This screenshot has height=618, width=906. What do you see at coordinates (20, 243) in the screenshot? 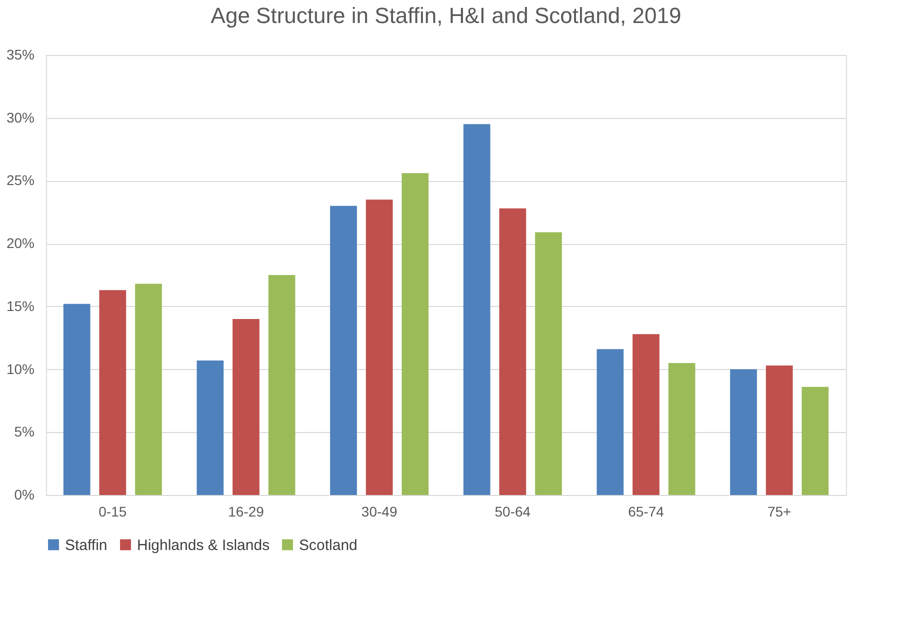
I see `y-tick-label: 20%` at bounding box center [20, 243].